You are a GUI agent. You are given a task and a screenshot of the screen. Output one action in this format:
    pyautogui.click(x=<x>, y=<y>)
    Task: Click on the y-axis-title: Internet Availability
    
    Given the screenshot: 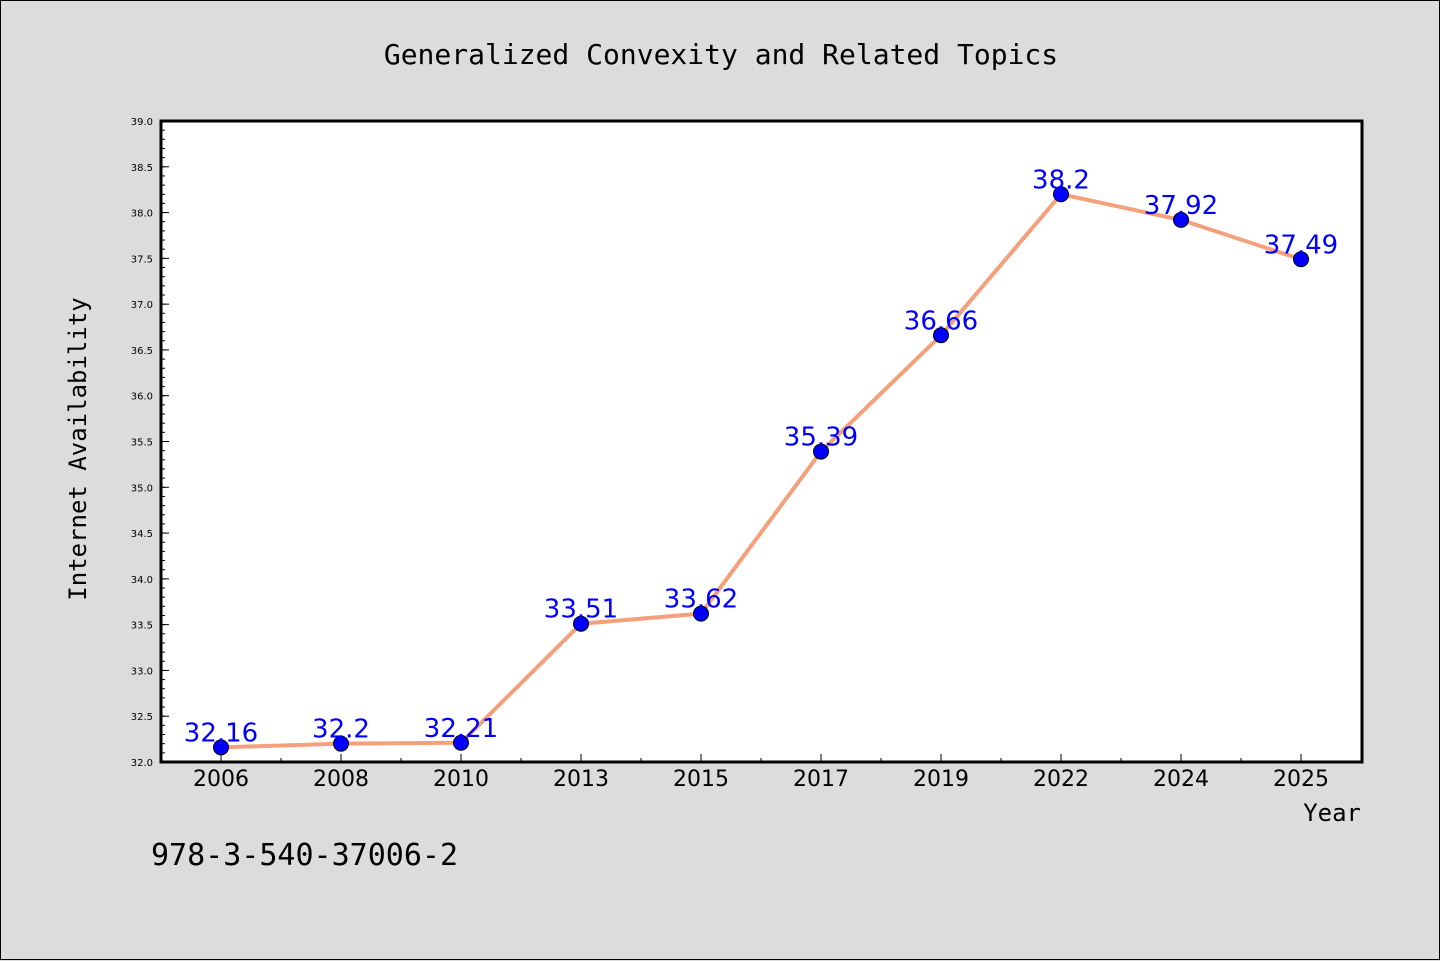 What is the action you would take?
    pyautogui.click(x=78, y=448)
    